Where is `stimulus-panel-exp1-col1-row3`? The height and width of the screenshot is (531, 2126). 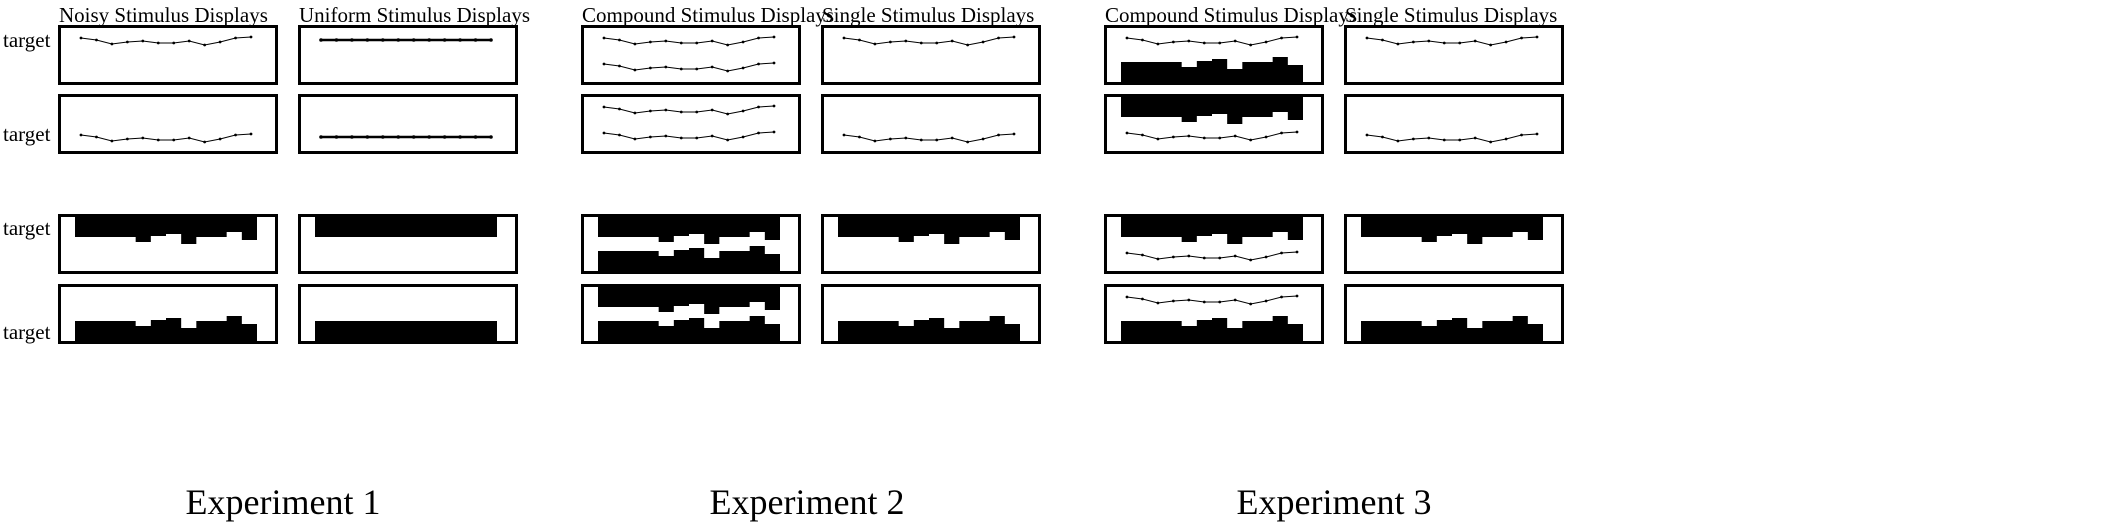
stimulus-panel-exp1-col1-row3 is located at coordinates (168, 244).